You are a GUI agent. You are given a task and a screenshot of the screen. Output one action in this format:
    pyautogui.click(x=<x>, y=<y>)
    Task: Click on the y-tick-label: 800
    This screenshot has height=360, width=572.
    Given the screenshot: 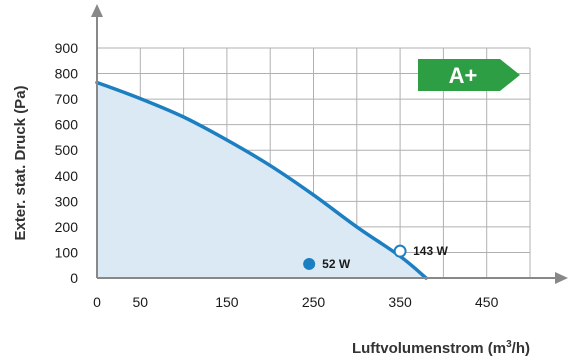 What is the action you would take?
    pyautogui.click(x=67, y=74)
    